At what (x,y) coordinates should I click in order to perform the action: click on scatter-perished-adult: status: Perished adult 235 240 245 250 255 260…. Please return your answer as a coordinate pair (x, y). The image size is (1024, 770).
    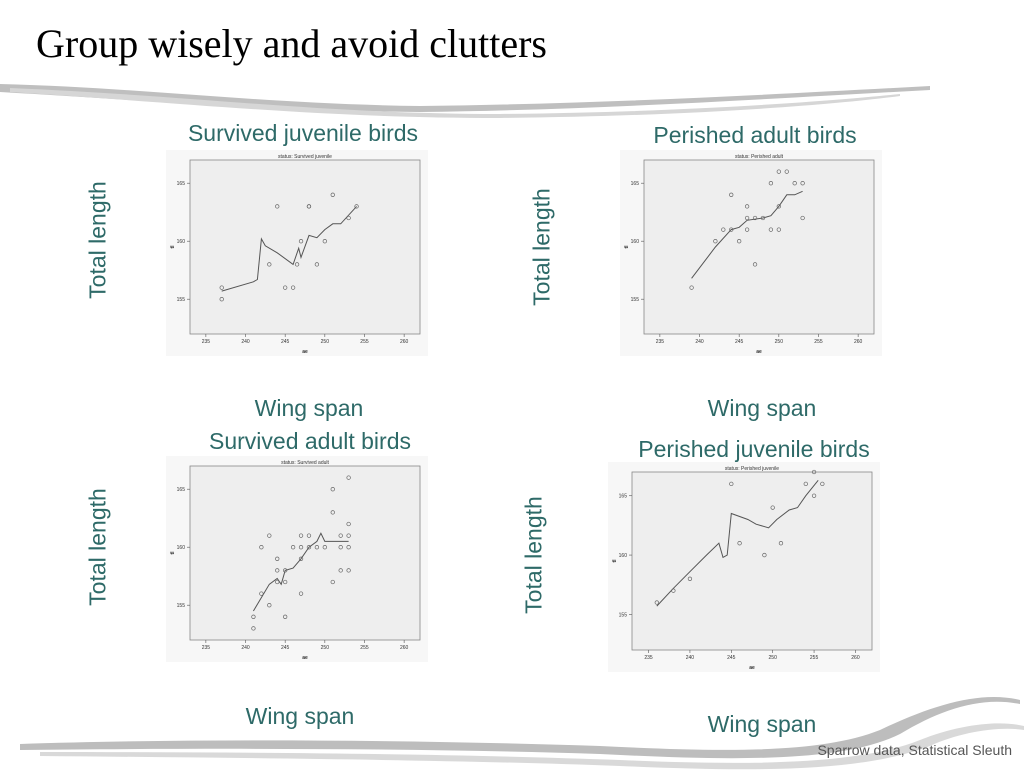
    Looking at the image, I should click on (751, 253).